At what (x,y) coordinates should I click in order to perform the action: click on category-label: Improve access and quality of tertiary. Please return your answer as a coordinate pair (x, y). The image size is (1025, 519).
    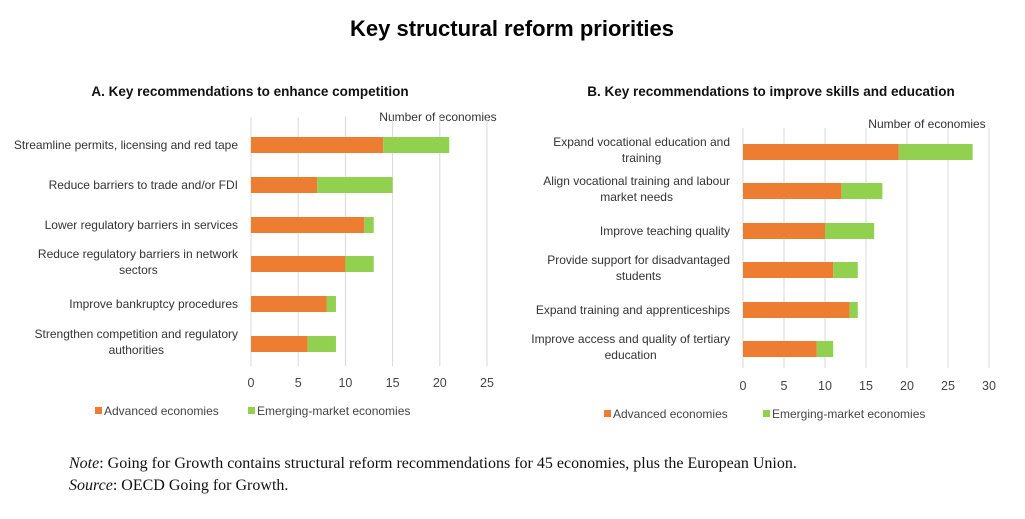
    Looking at the image, I should click on (630, 339).